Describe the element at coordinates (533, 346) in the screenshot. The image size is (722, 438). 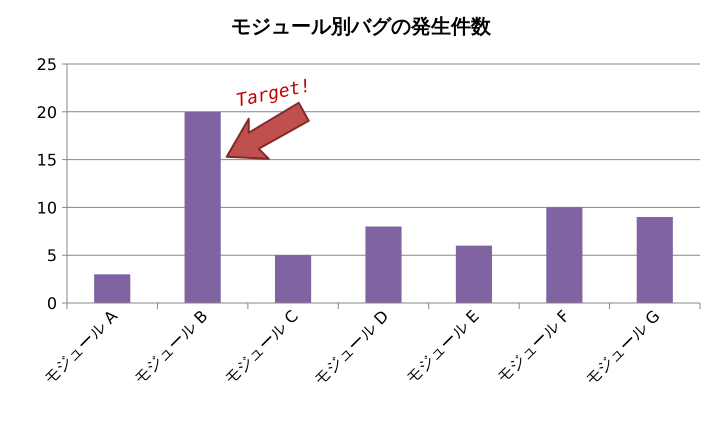
I see `x-tick-label: モジュール F` at that location.